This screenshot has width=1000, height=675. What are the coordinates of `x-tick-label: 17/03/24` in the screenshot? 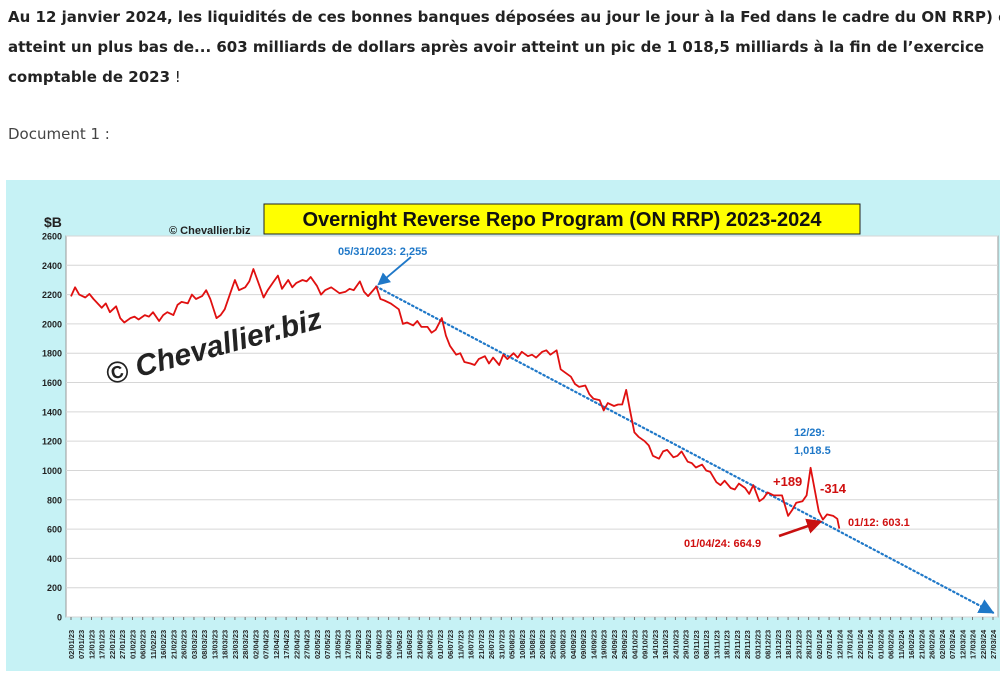 It's located at (973, 644).